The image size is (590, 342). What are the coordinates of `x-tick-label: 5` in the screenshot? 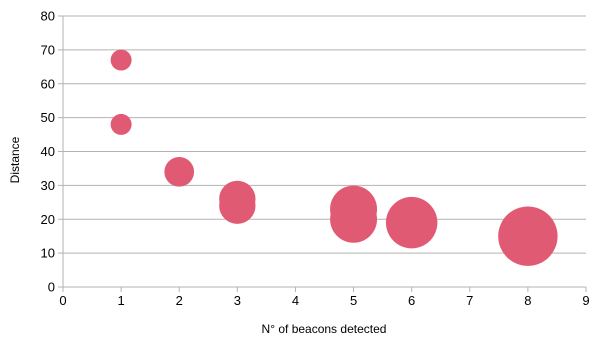 It's located at (353, 300).